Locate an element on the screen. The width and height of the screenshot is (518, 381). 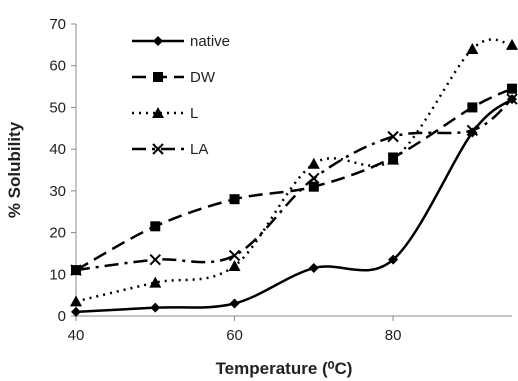
y-tick-label: 0 is located at coordinates (62, 316).